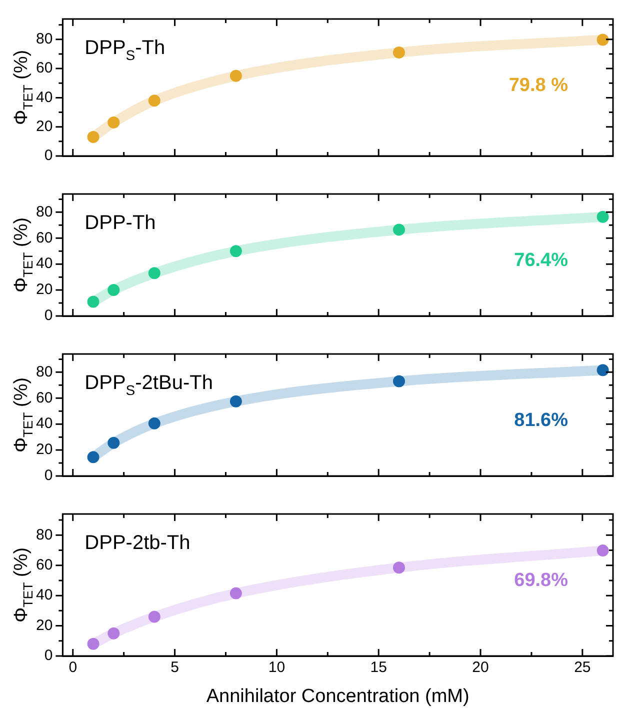 Image resolution: width=639 pixels, height=711 pixels. What do you see at coordinates (480, 667) in the screenshot?
I see `x-tick-label: 20` at bounding box center [480, 667].